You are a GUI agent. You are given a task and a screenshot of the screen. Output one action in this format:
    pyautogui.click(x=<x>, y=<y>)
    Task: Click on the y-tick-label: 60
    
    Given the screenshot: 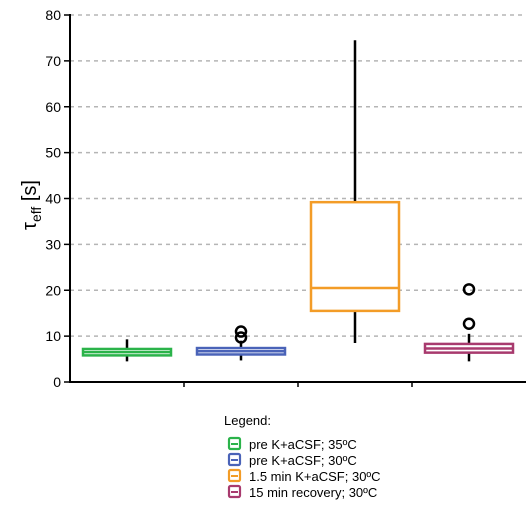 What is the action you would take?
    pyautogui.click(x=53, y=107)
    